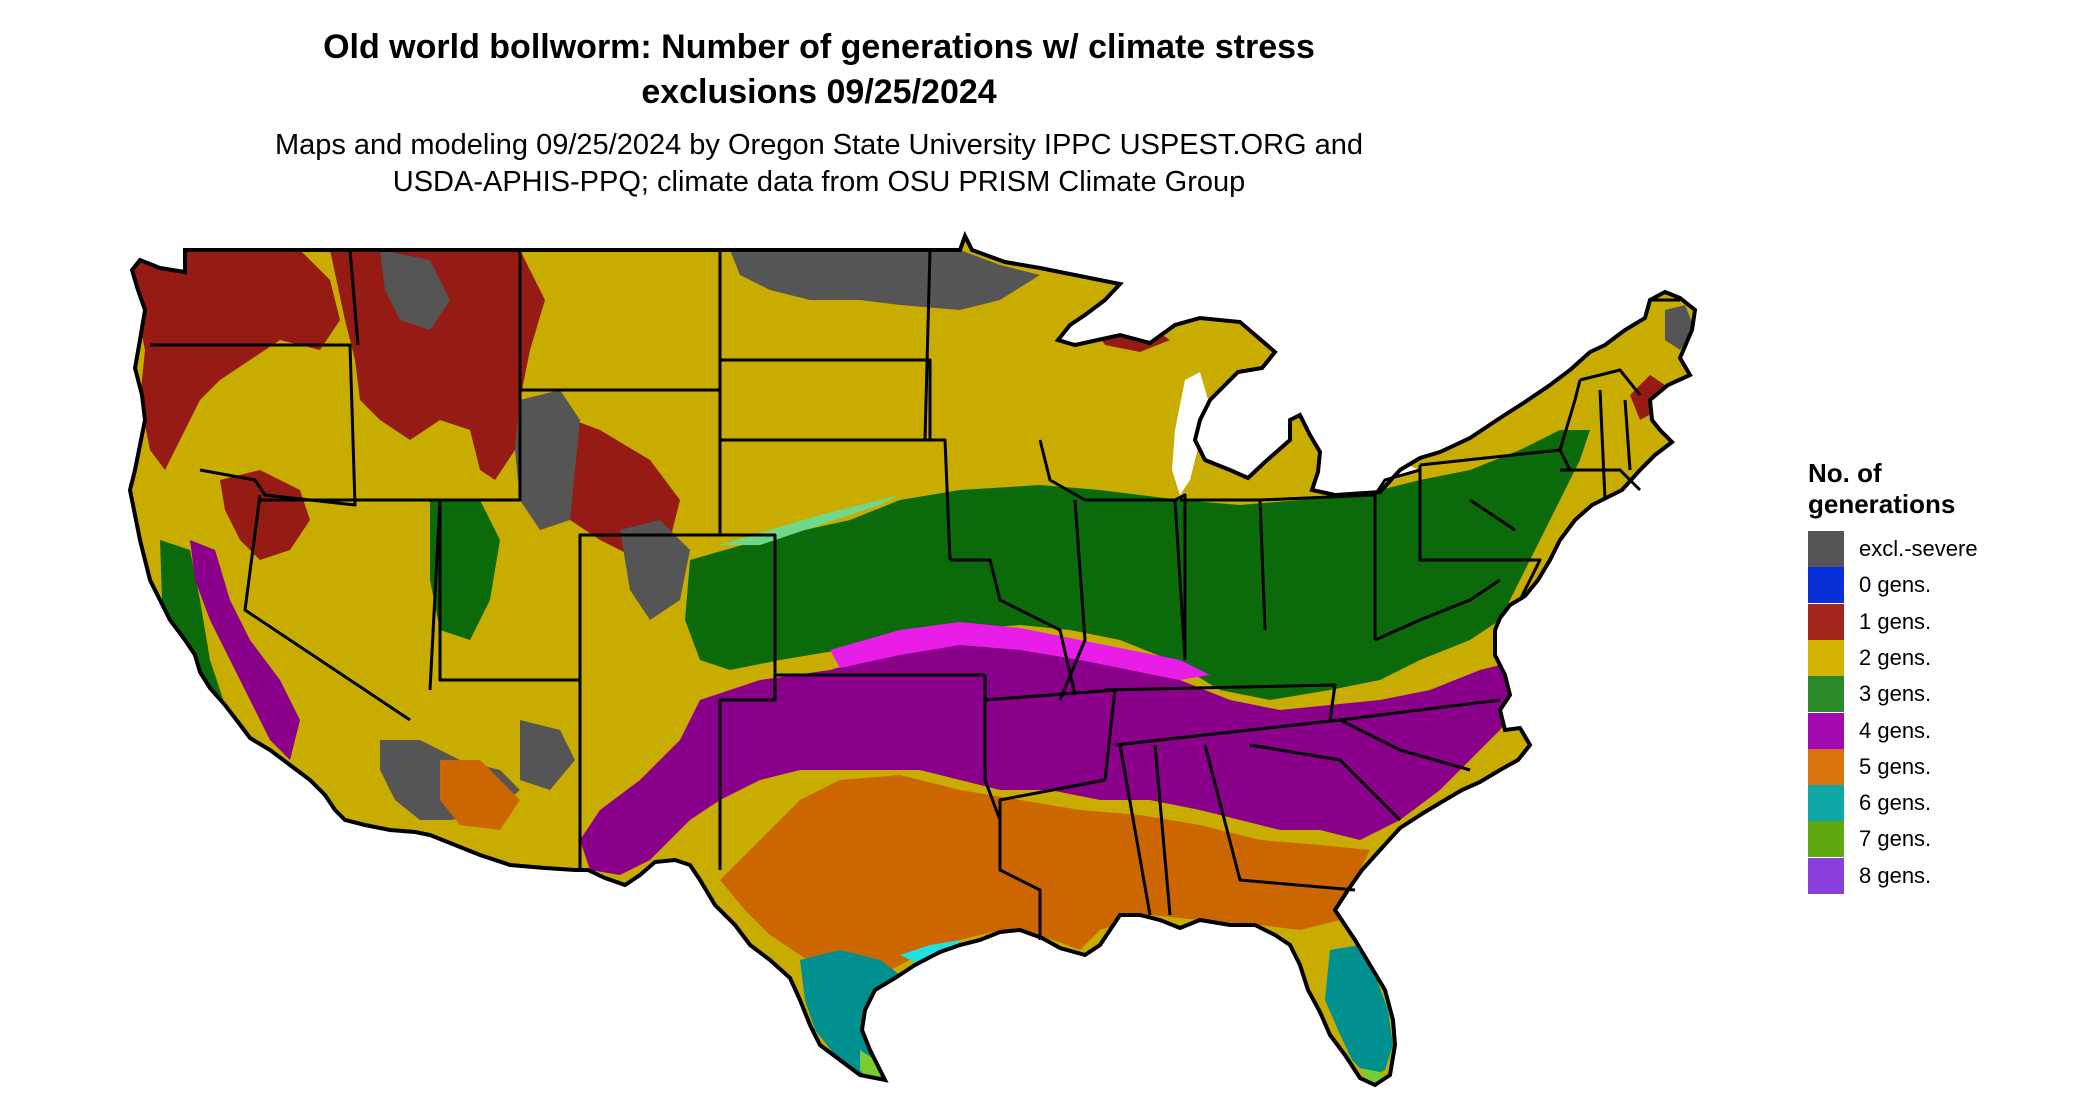 The image size is (2100, 1116). I want to click on region-6-gens-coast-light, so click(930, 952).